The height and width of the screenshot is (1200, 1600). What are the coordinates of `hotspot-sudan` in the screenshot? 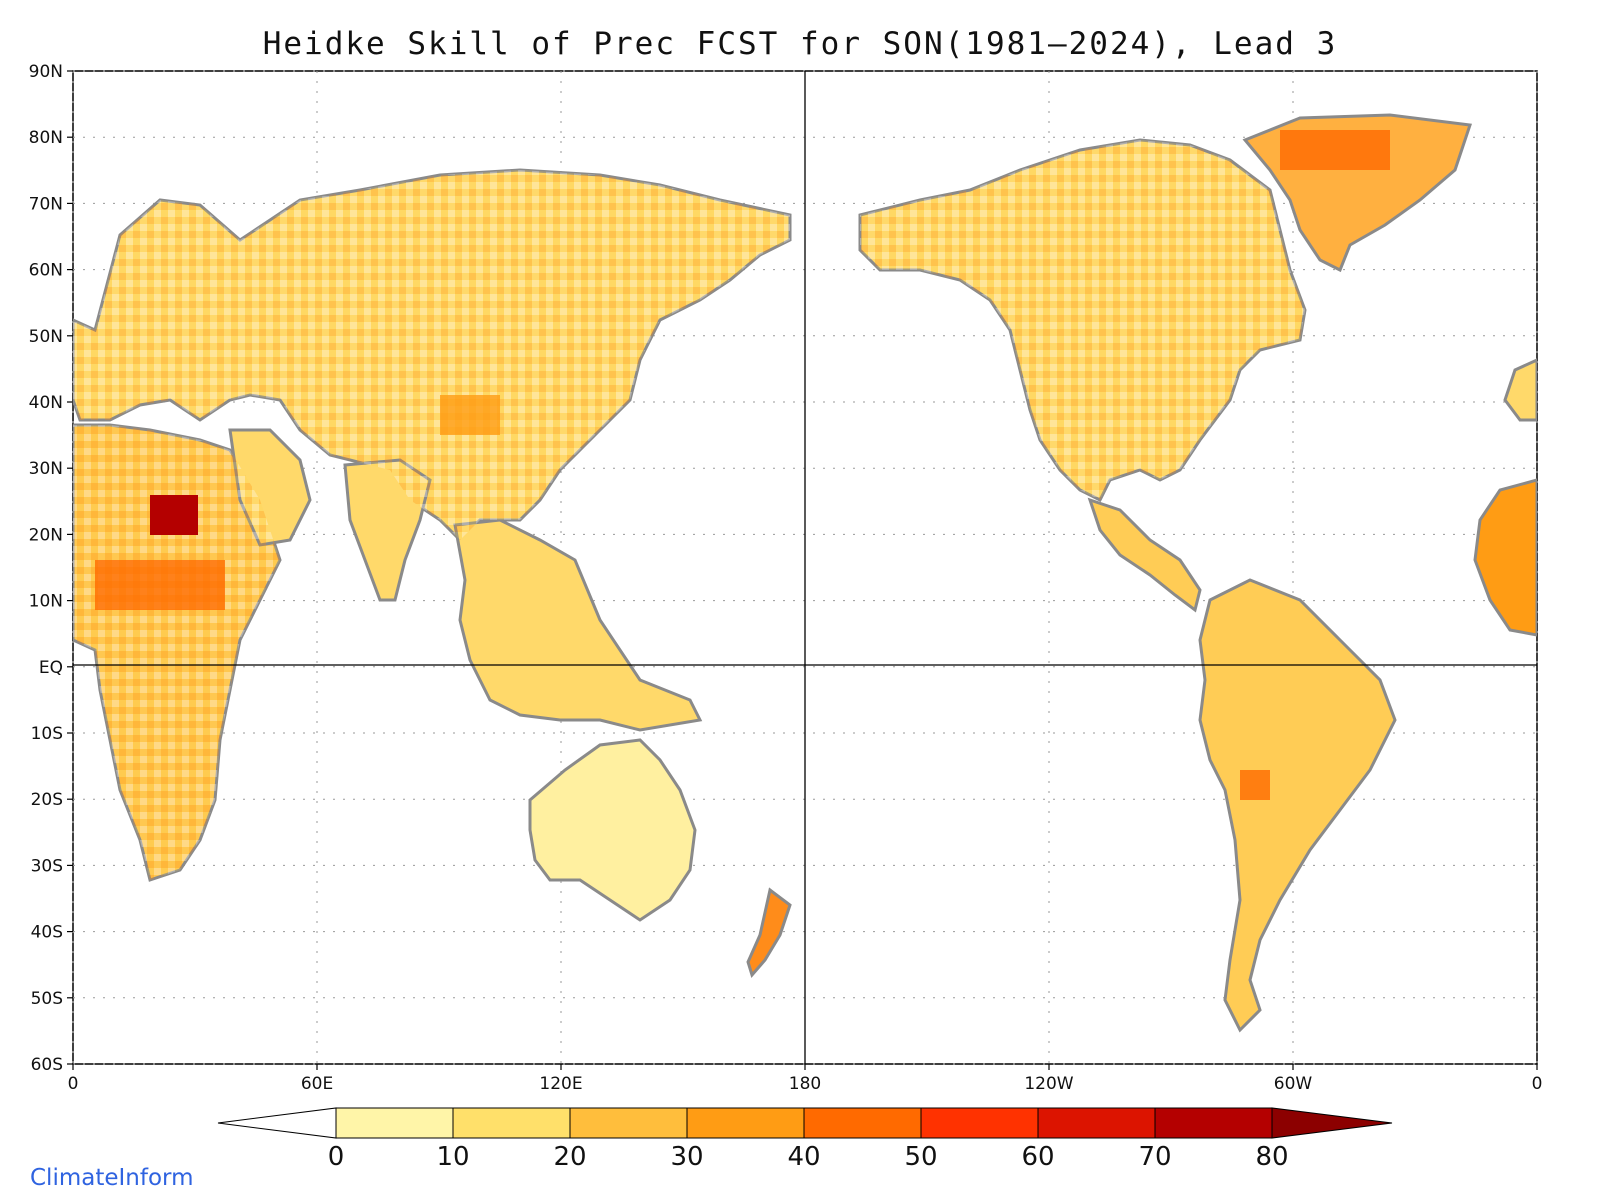 It's located at (174, 515).